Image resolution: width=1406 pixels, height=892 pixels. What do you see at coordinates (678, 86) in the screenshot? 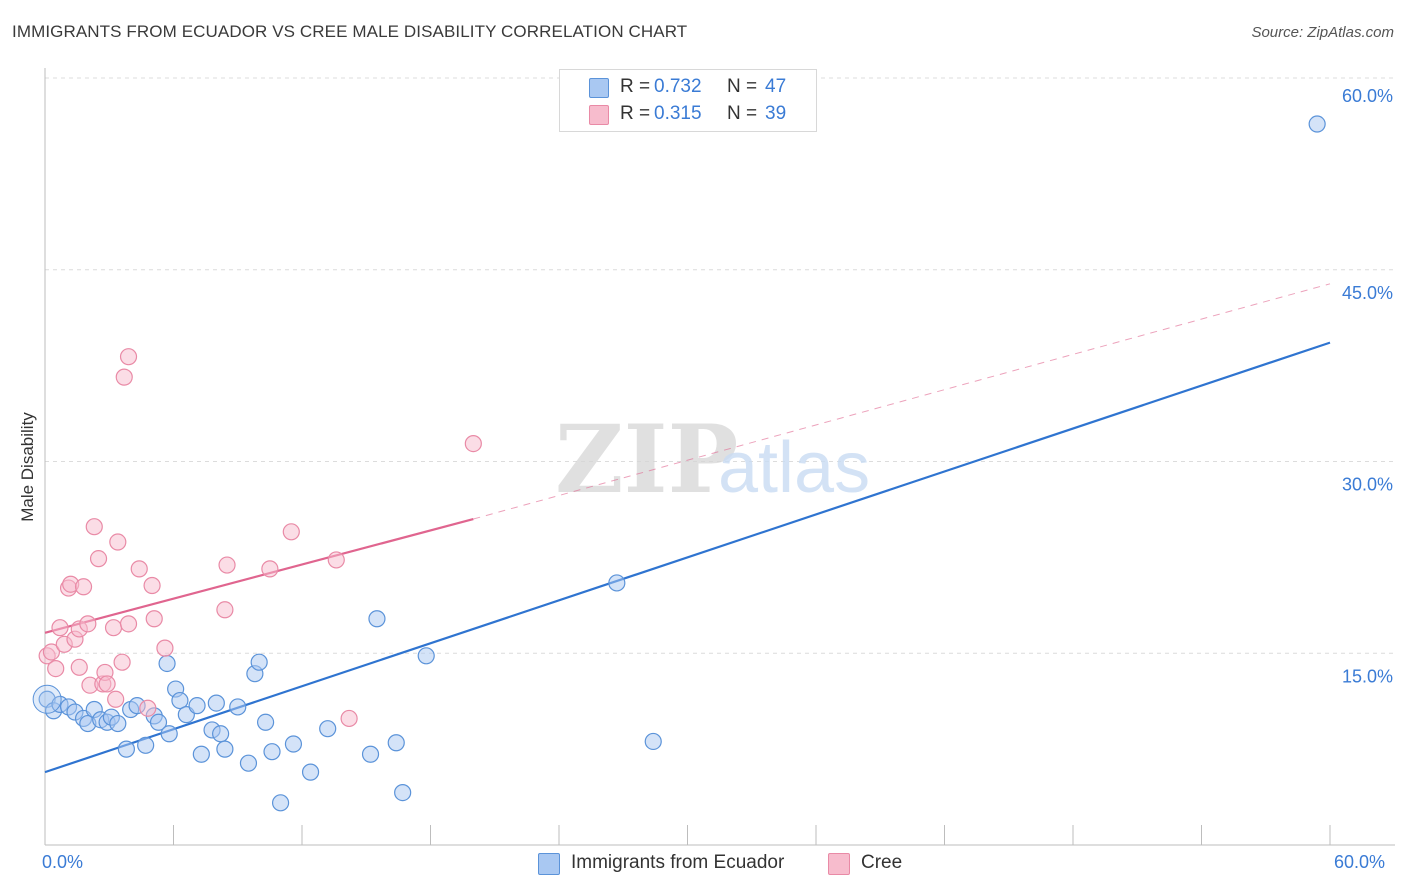
I see `r-value: 0.732` at bounding box center [678, 86].